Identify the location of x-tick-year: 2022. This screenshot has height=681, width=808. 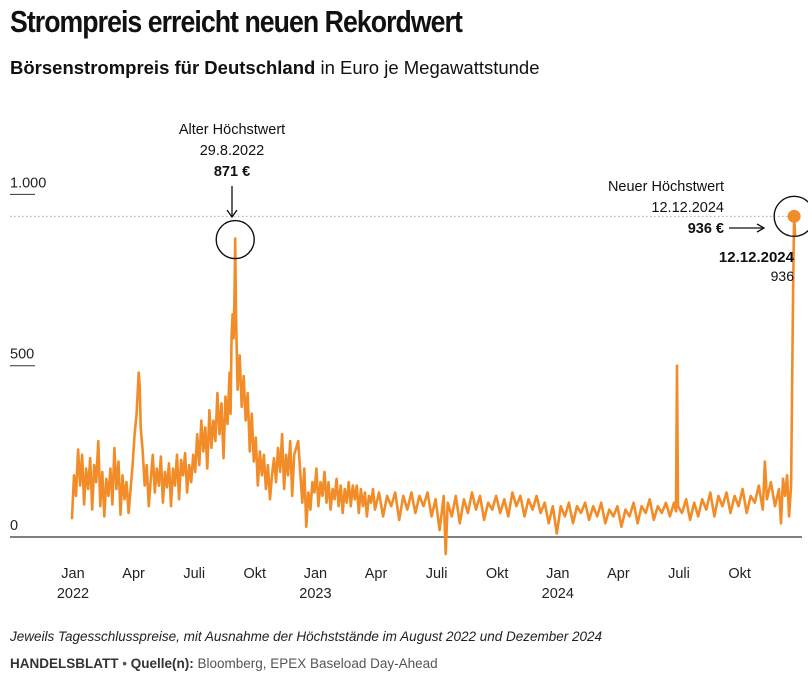
(73, 594).